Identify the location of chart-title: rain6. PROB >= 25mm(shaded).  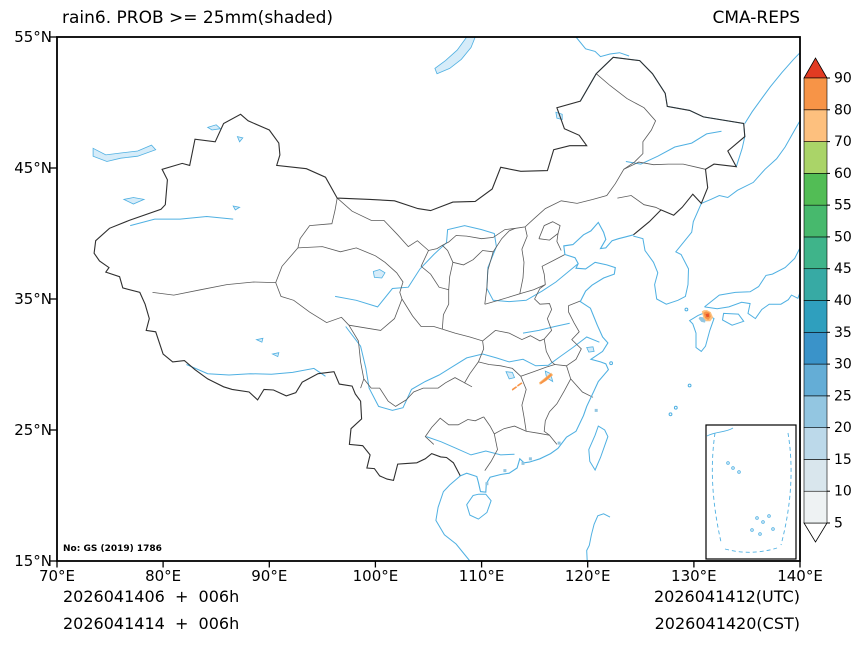
(198, 18).